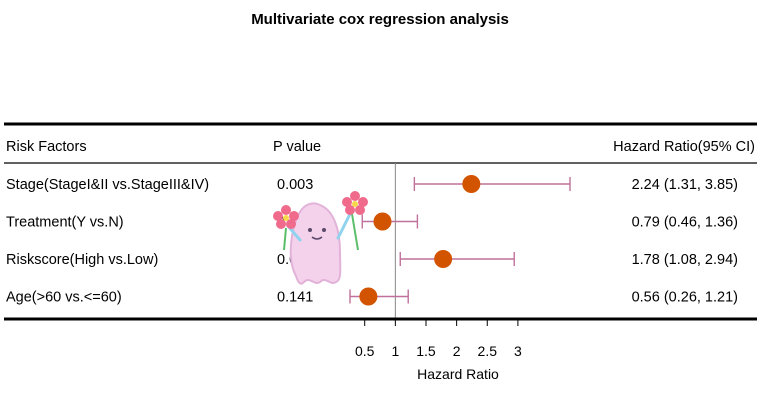  Describe the element at coordinates (395, 351) in the screenshot. I see `x-tick-label: 1` at that location.